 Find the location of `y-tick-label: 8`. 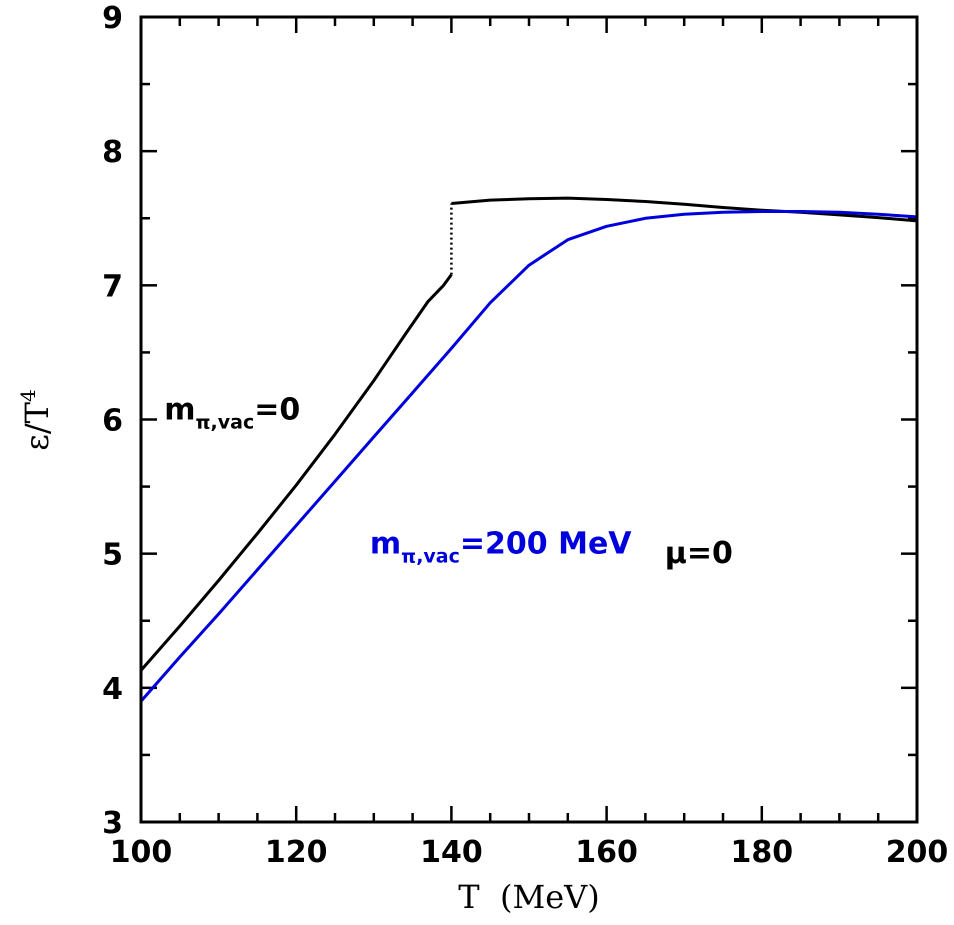

y-tick-label: 8 is located at coordinates (112, 152).